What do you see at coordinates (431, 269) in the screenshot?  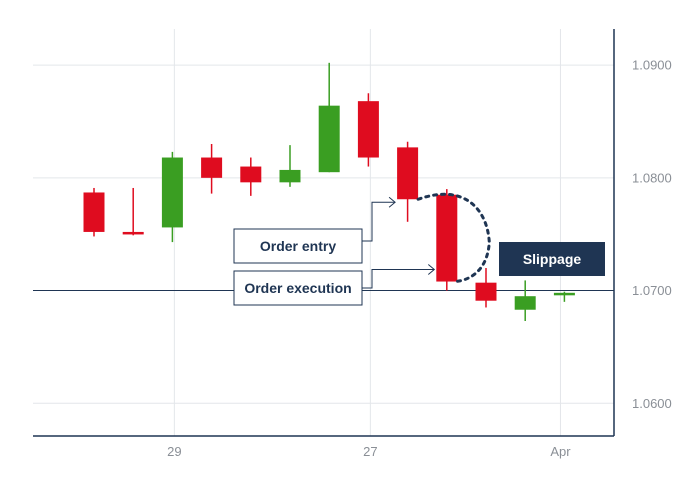 I see `order-execution-arrowhead` at bounding box center [431, 269].